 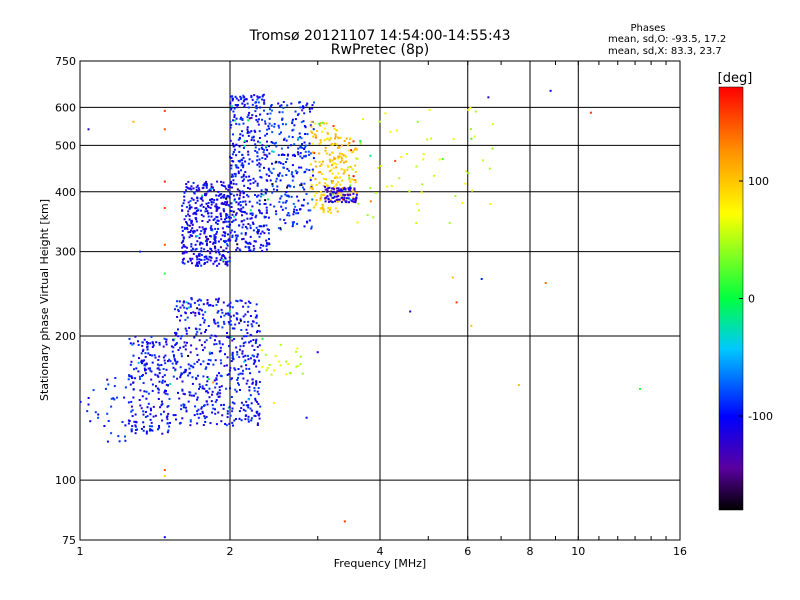 What do you see at coordinates (69, 540) in the screenshot?
I see `y-tick-label: 75` at bounding box center [69, 540].